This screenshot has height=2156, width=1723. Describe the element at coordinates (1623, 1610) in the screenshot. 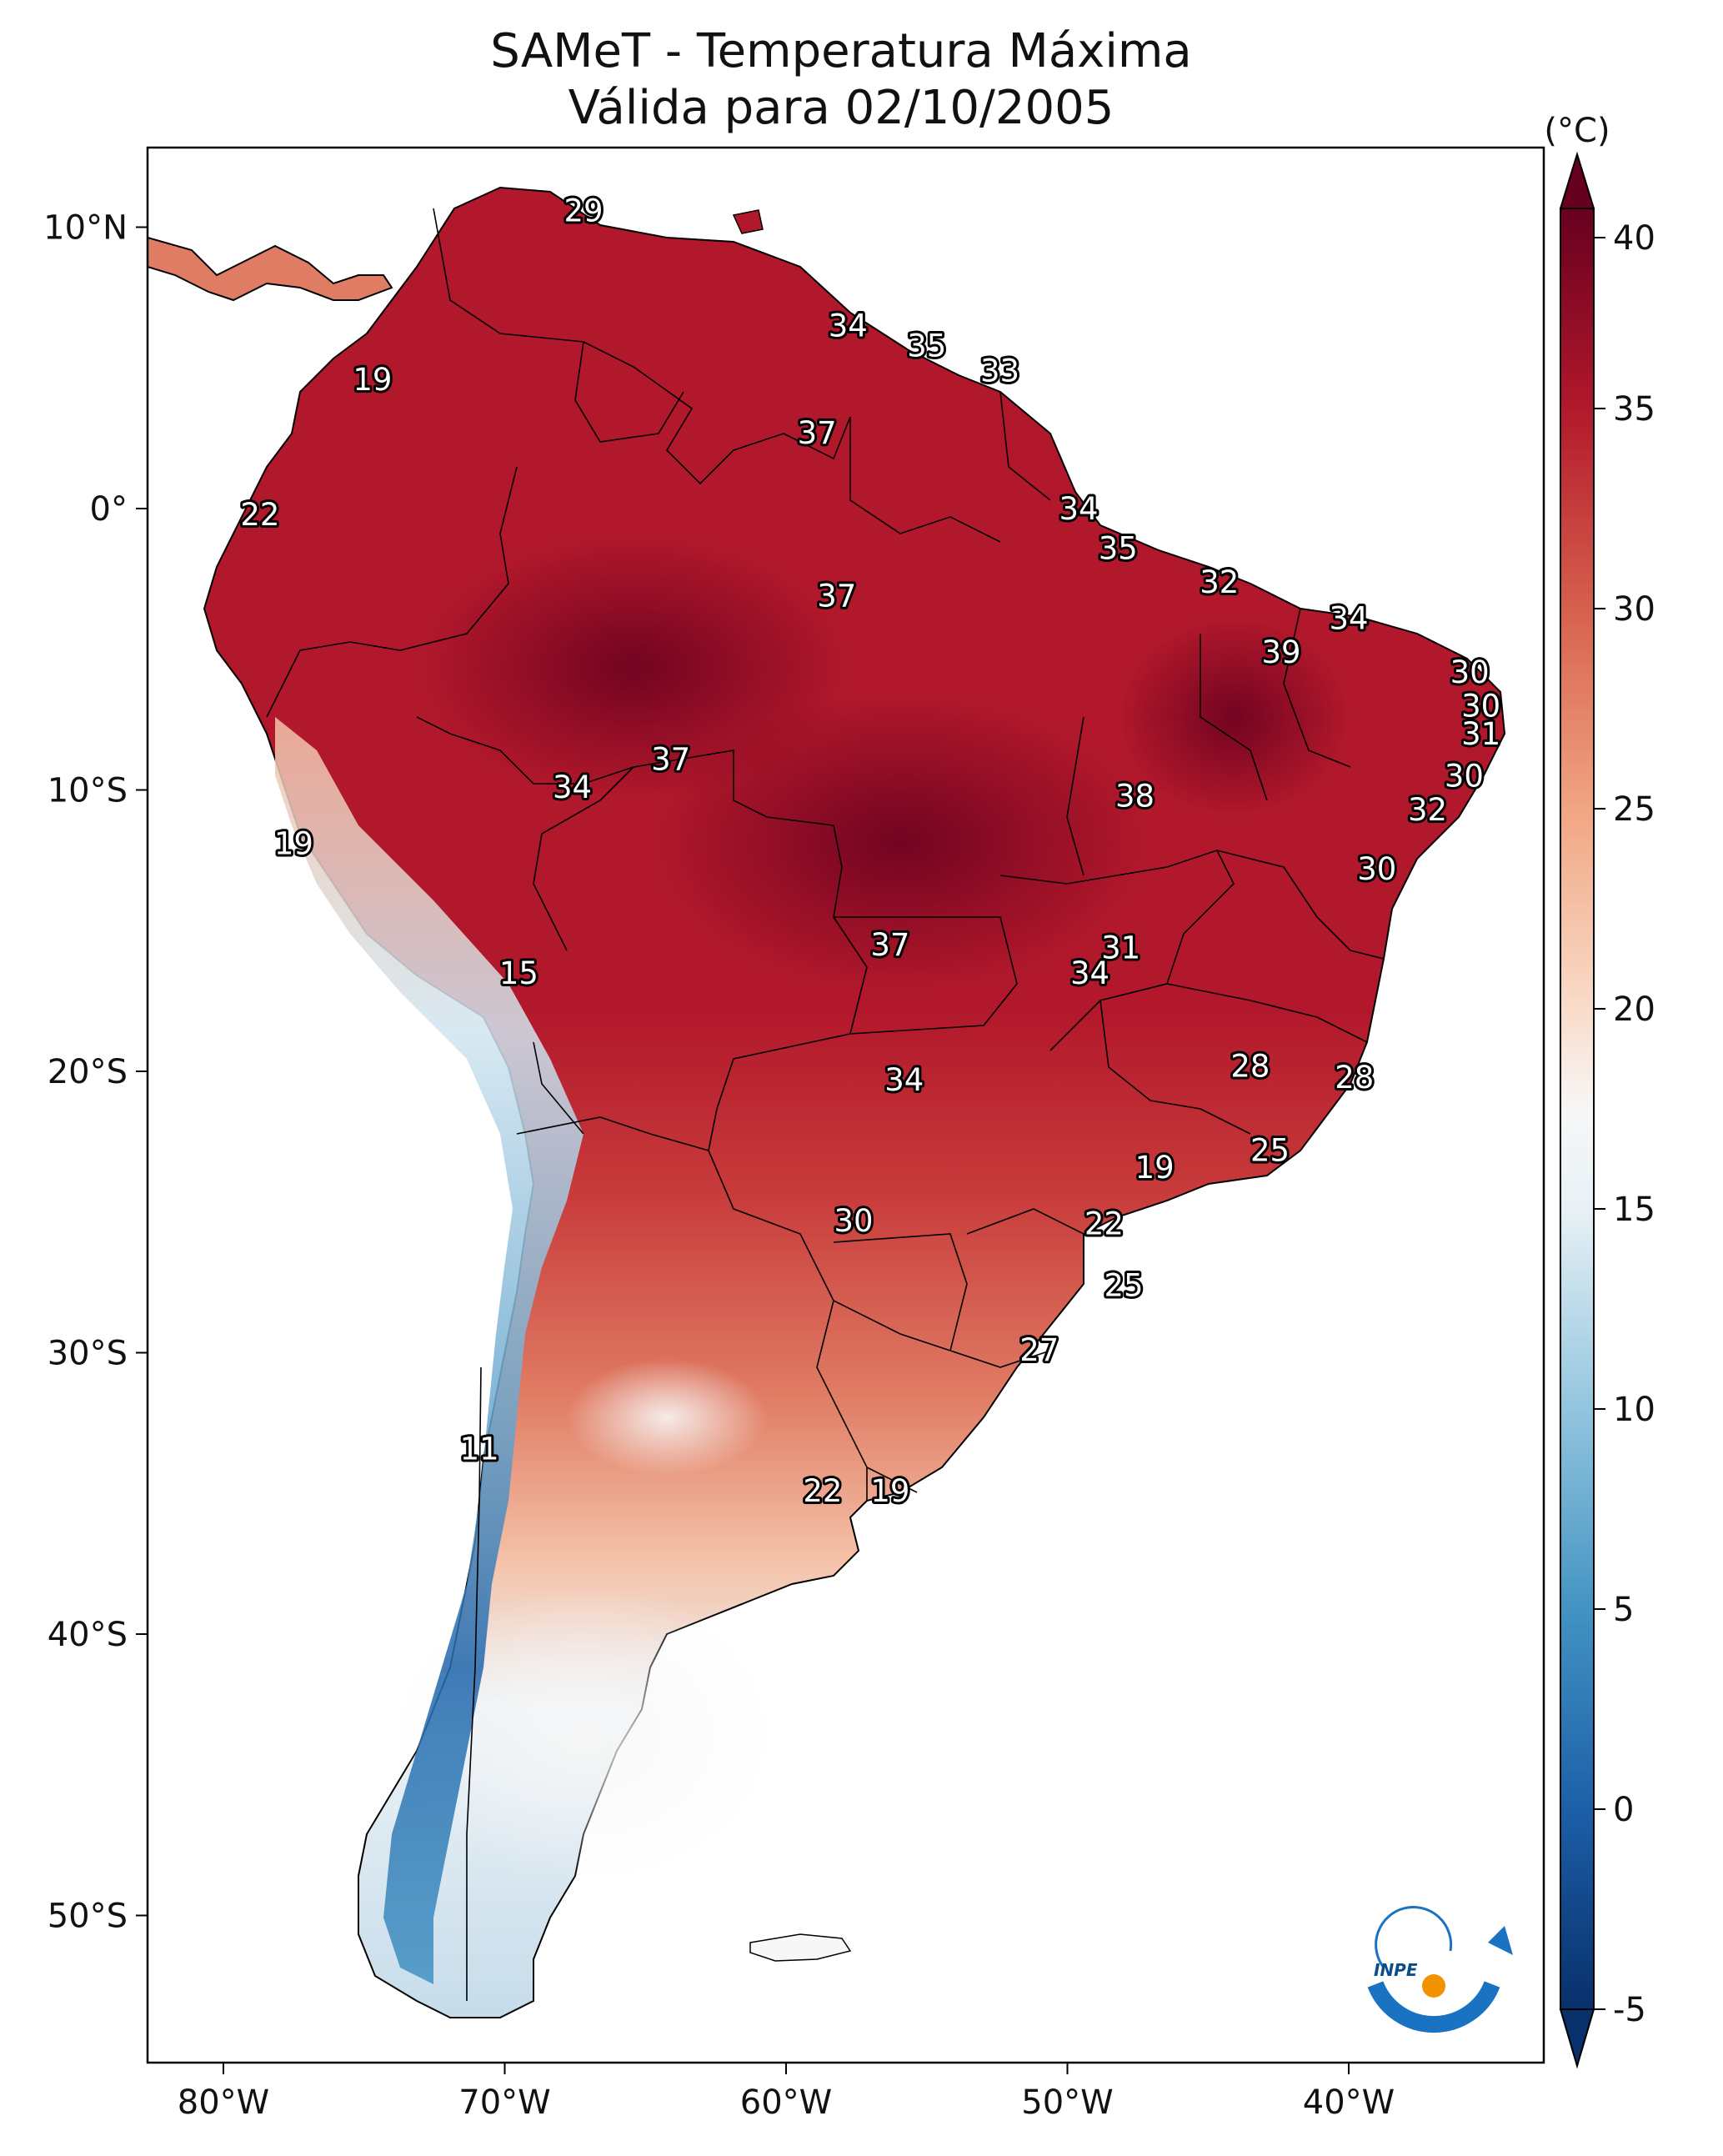

I see `colorbar-tick-label: 5` at that location.